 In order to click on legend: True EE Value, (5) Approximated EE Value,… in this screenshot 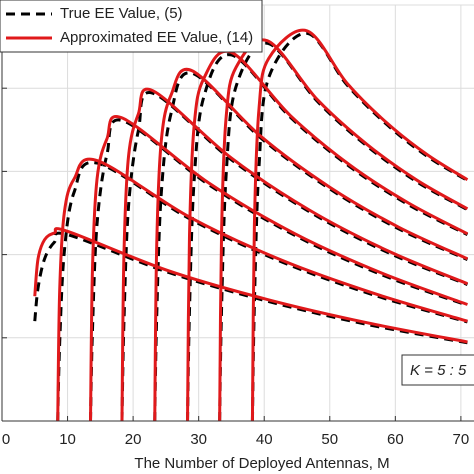, I will do `click(131, 26)`.